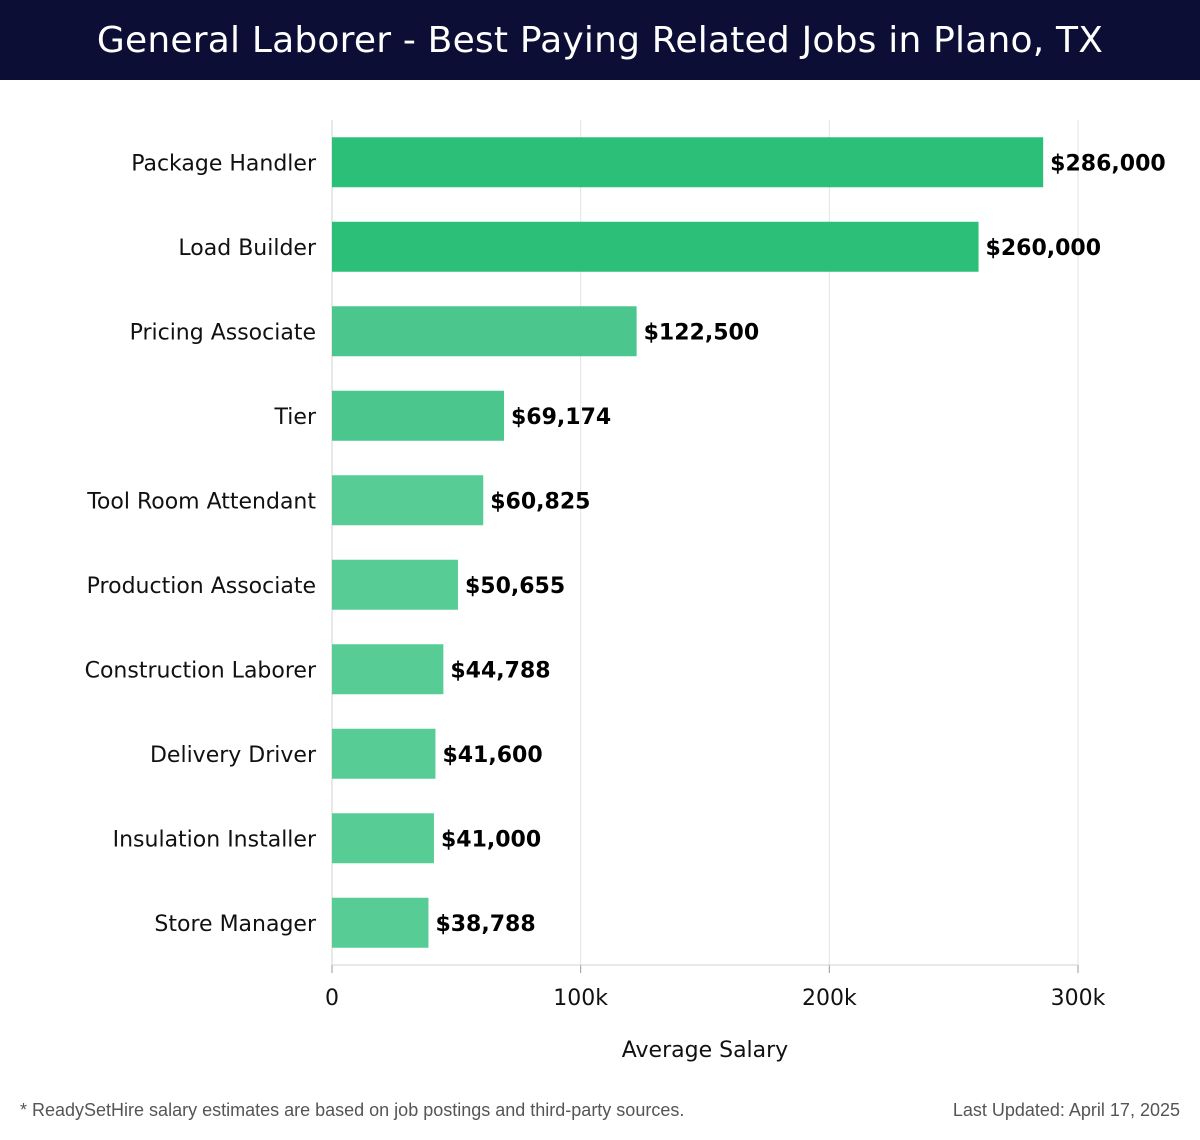 The height and width of the screenshot is (1140, 1200). I want to click on data-label: $260,000, so click(1044, 248).